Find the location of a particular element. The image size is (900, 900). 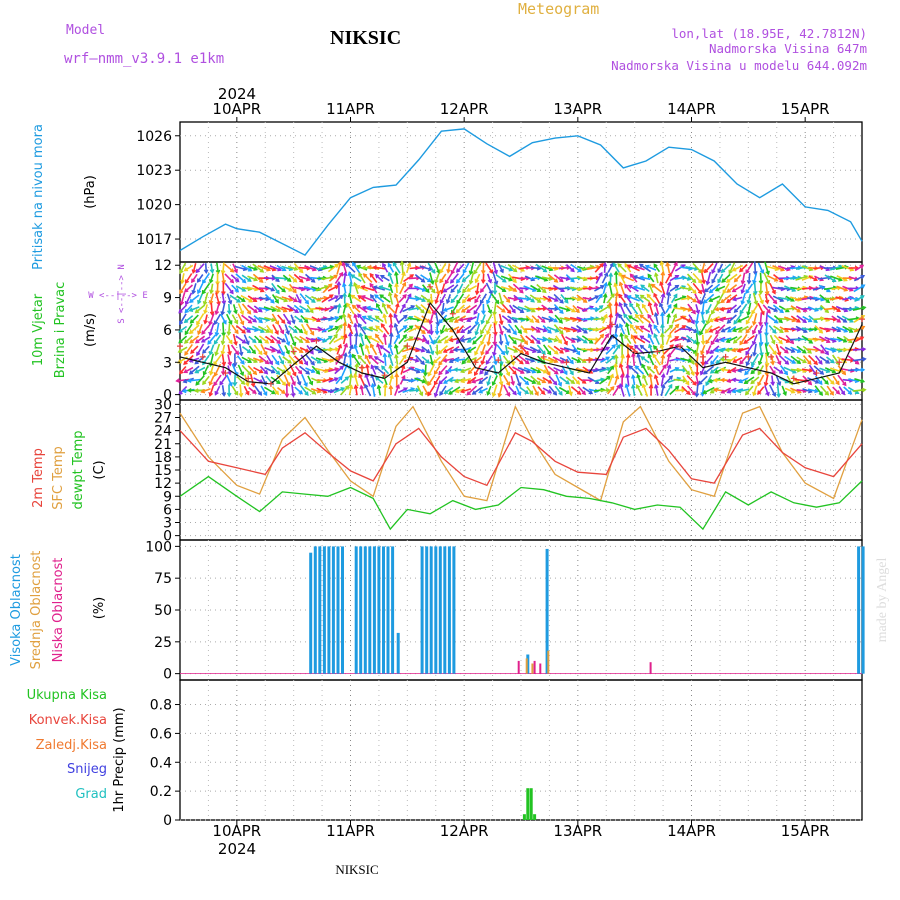

wind-label-1: 10m Vjetar is located at coordinates (38, 329).